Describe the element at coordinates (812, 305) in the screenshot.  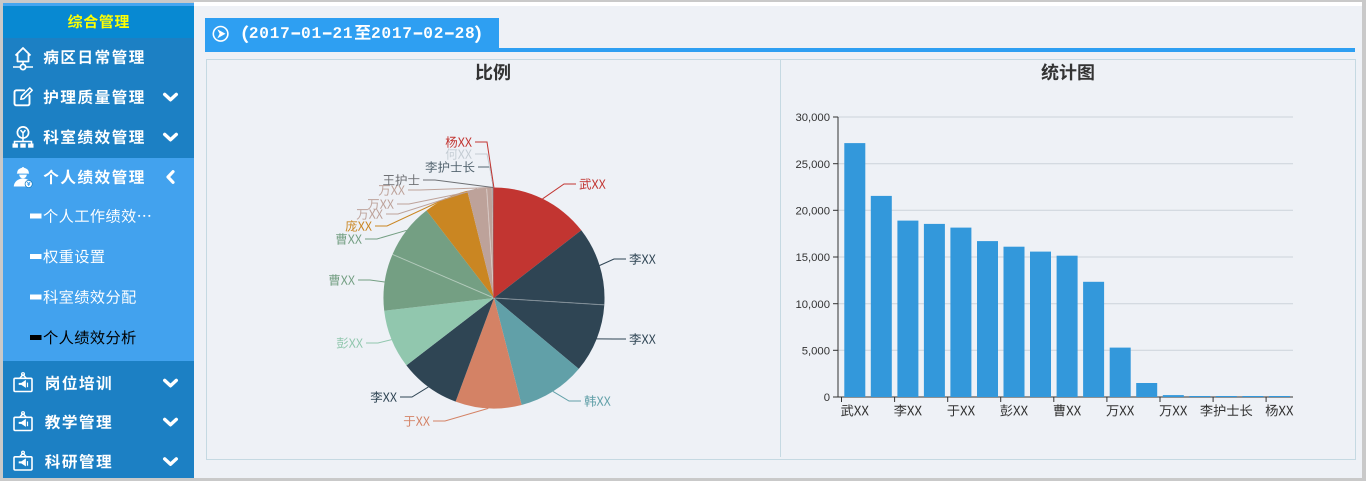
I see `svg-text: 10,000` at that location.